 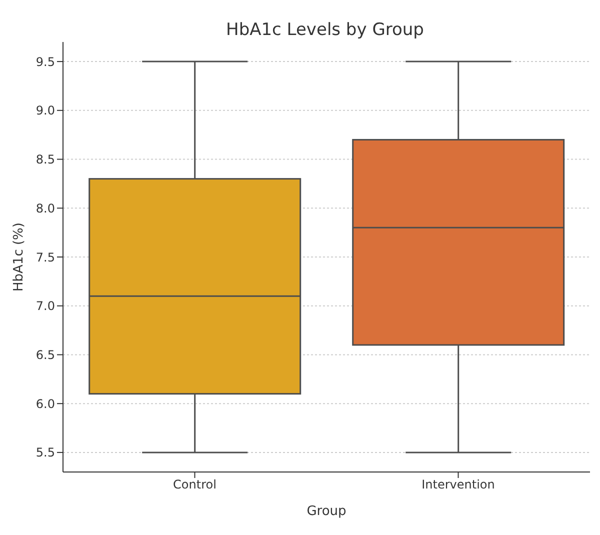 What do you see at coordinates (45, 208) in the screenshot?
I see `y-tick-label: 8.0` at bounding box center [45, 208].